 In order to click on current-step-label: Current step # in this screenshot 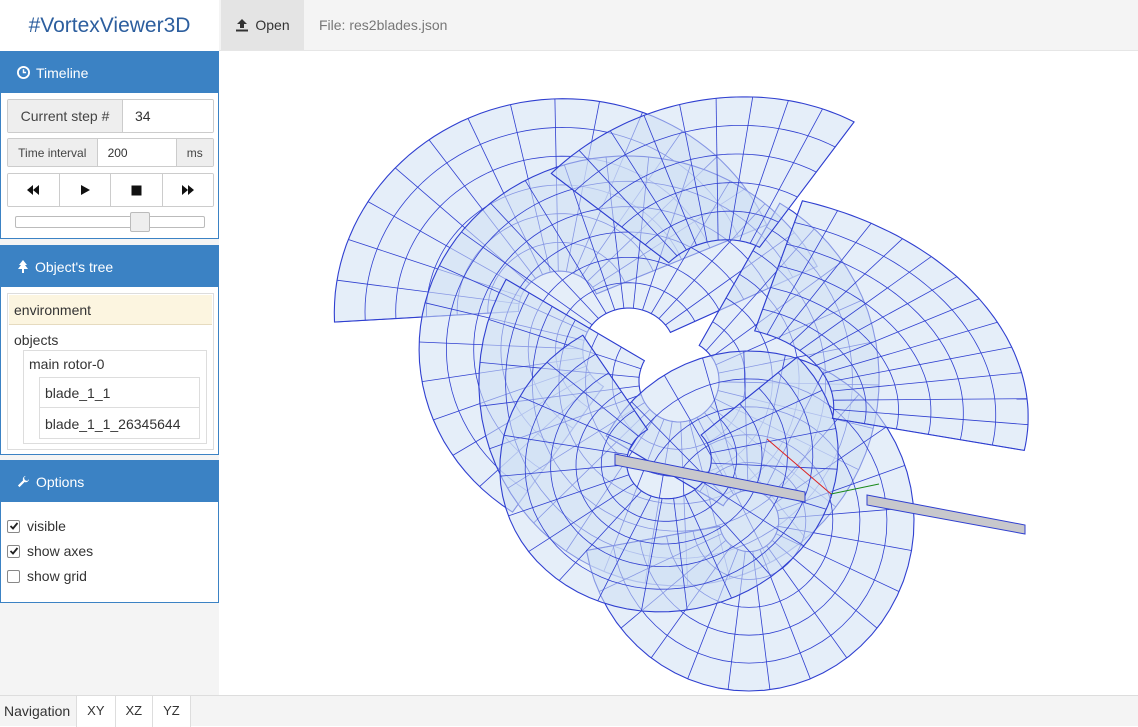, I will do `click(65, 116)`.